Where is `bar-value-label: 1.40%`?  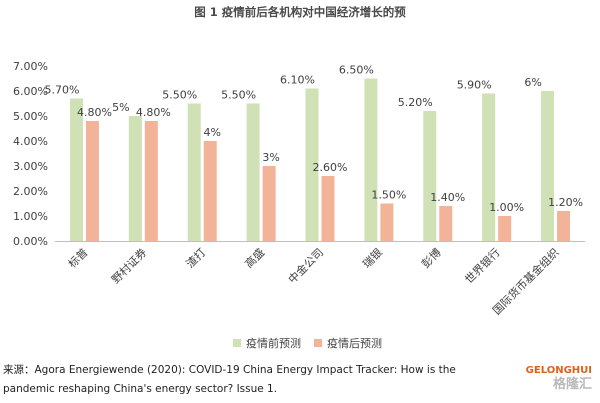 bar-value-label: 1.40% is located at coordinates (447, 197).